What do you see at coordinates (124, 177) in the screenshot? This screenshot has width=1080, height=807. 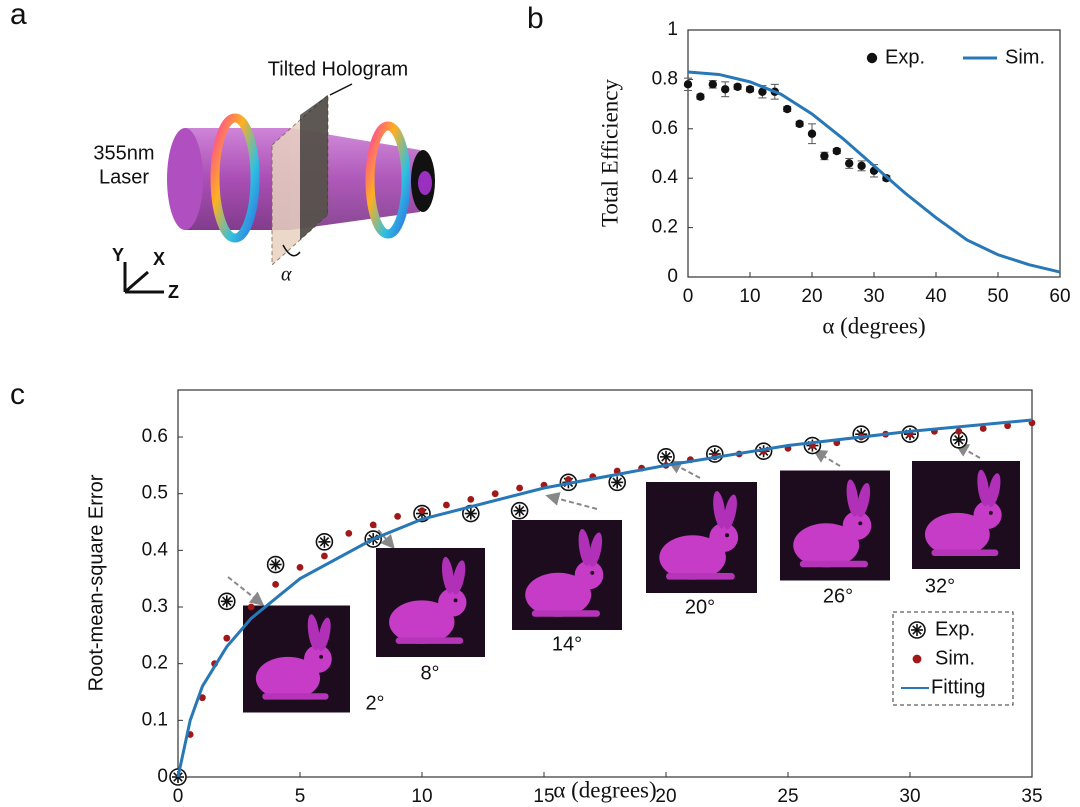 I see `laser-label: Laser` at bounding box center [124, 177].